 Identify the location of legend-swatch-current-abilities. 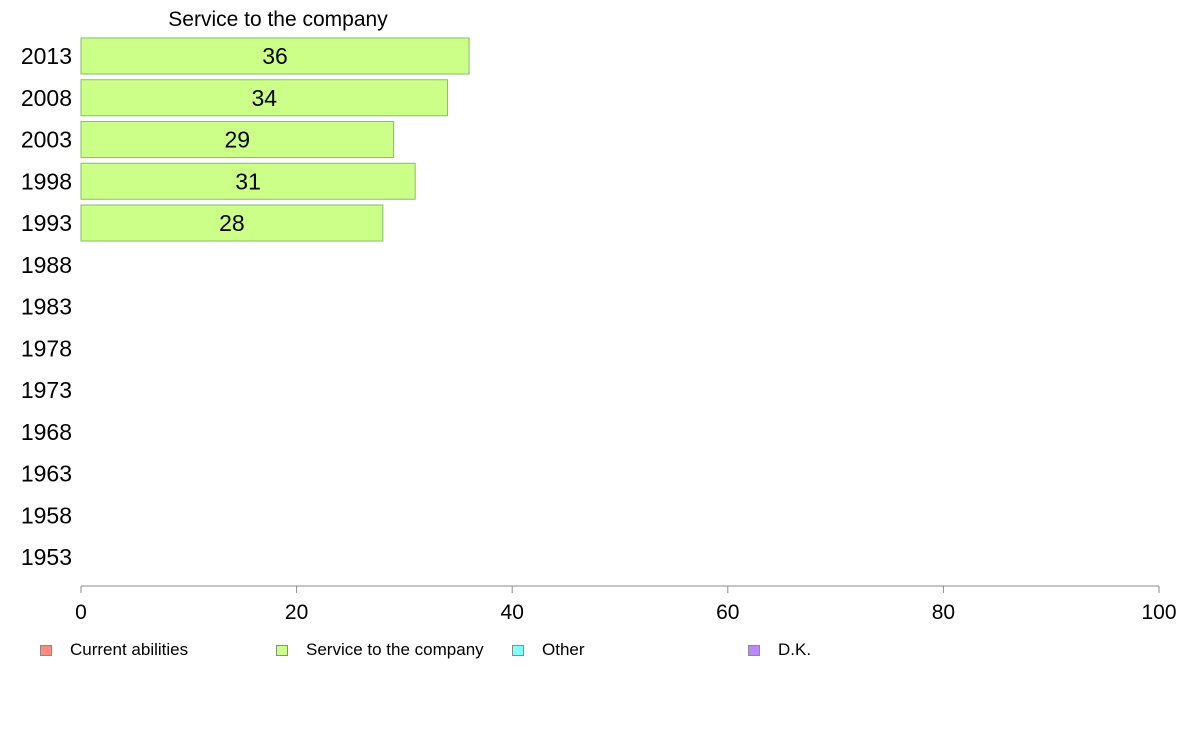
(46, 650).